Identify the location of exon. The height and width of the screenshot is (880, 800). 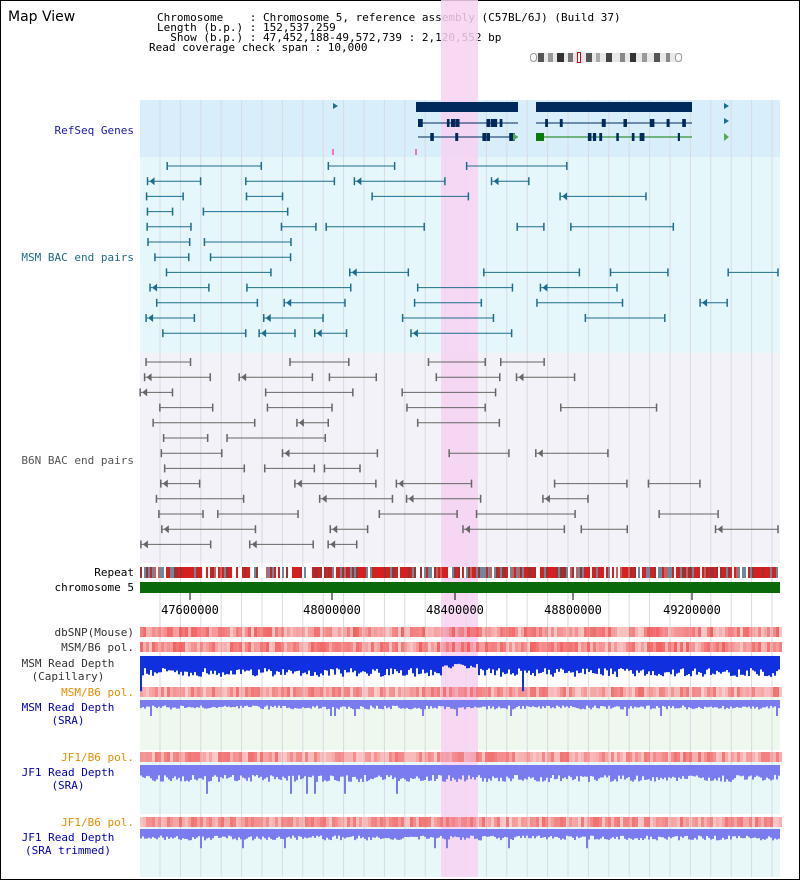
(601, 137).